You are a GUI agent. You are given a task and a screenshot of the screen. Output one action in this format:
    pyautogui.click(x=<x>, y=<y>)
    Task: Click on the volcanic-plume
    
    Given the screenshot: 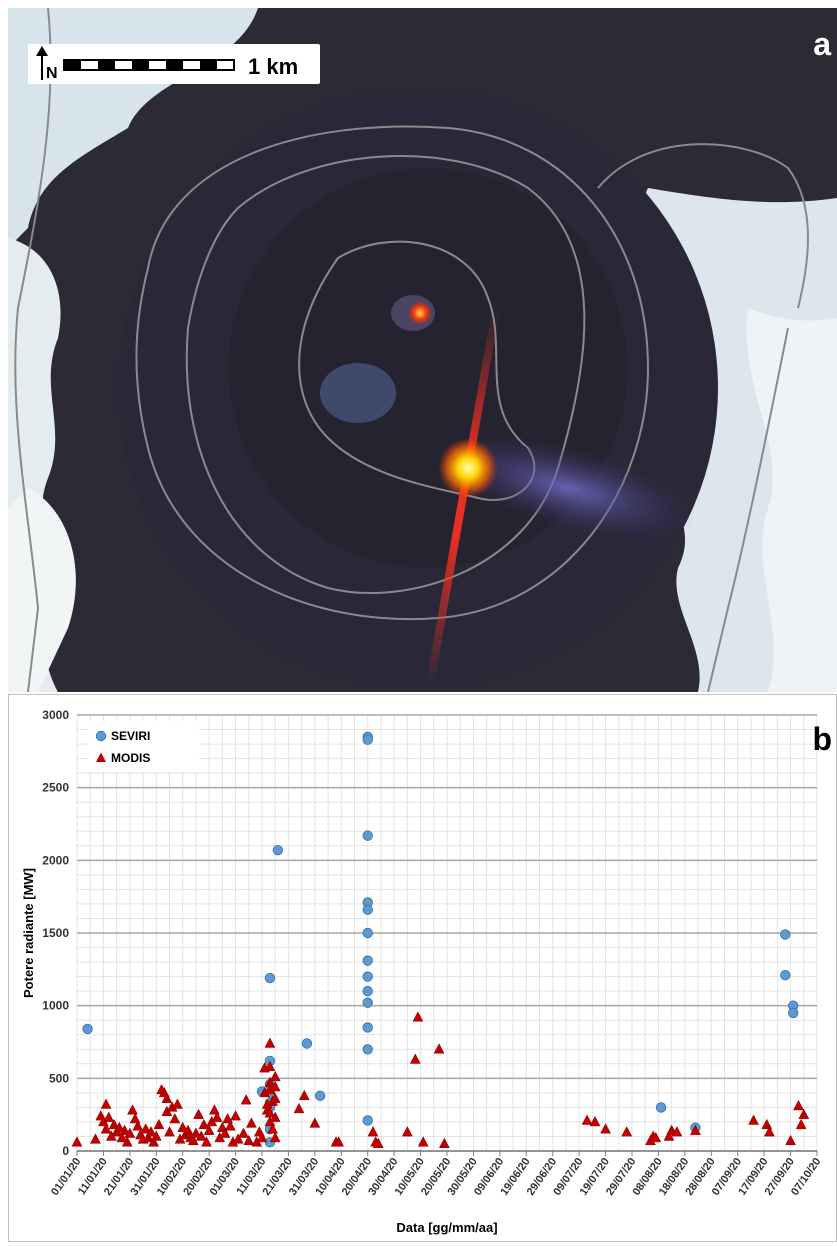 What is the action you would take?
    pyautogui.click(x=568, y=488)
    